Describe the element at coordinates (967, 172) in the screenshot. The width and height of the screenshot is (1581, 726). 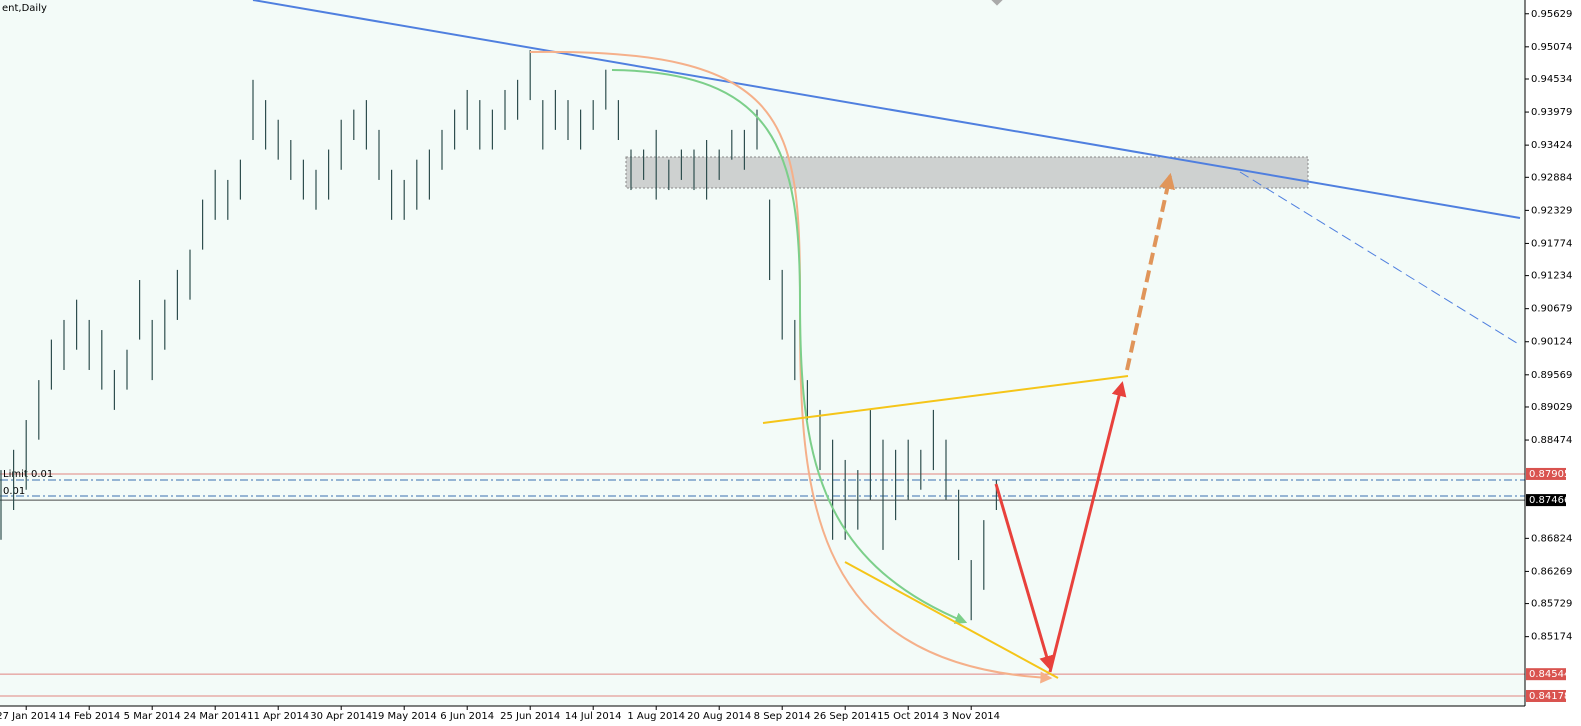
I see `resistance-zone` at that location.